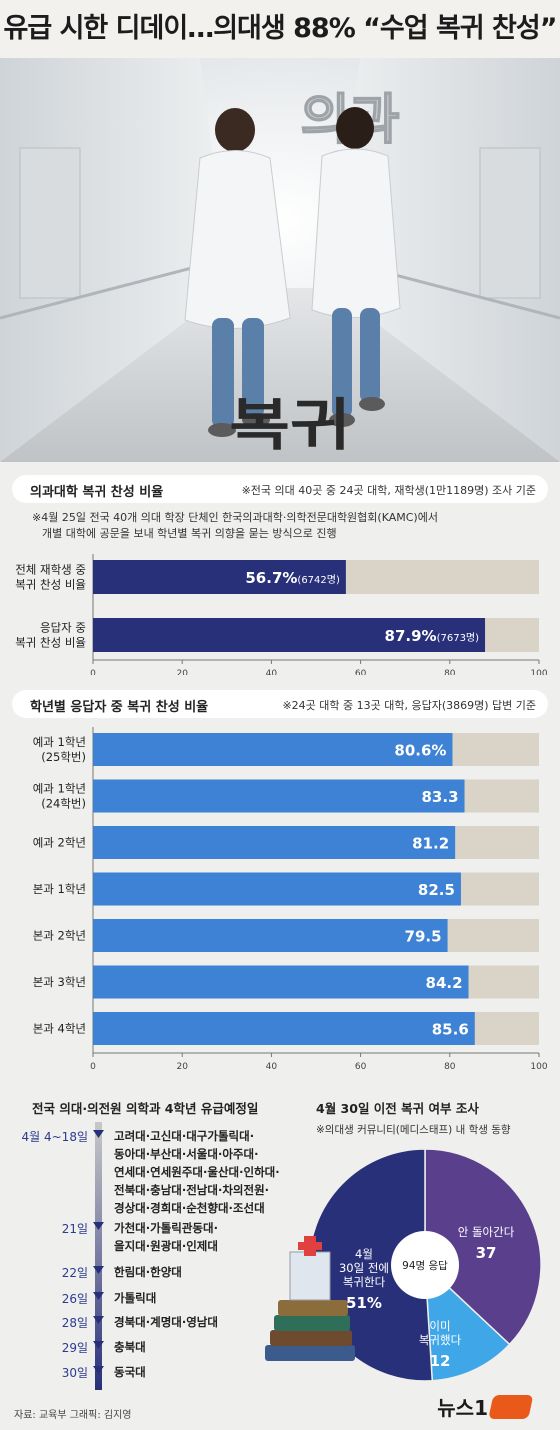 This screenshot has width=560, height=1430. I want to click on timeline-universities: 동국대, so click(207, 1372).